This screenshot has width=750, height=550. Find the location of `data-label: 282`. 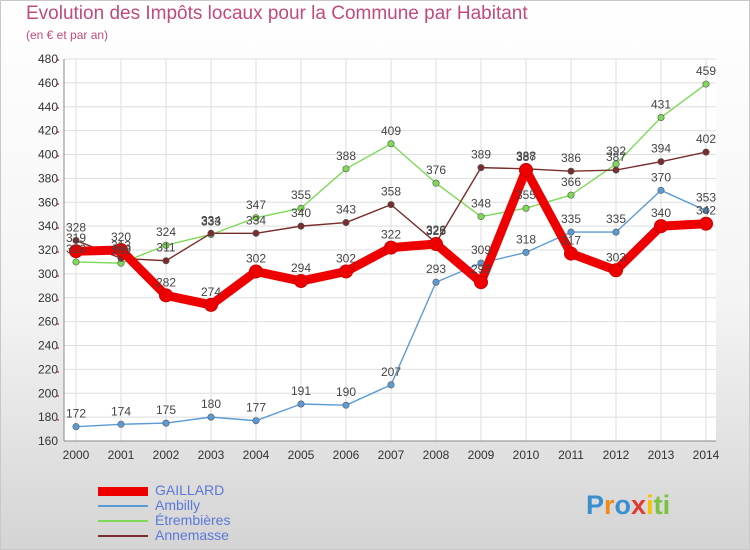

data-label: 282 is located at coordinates (166, 282).